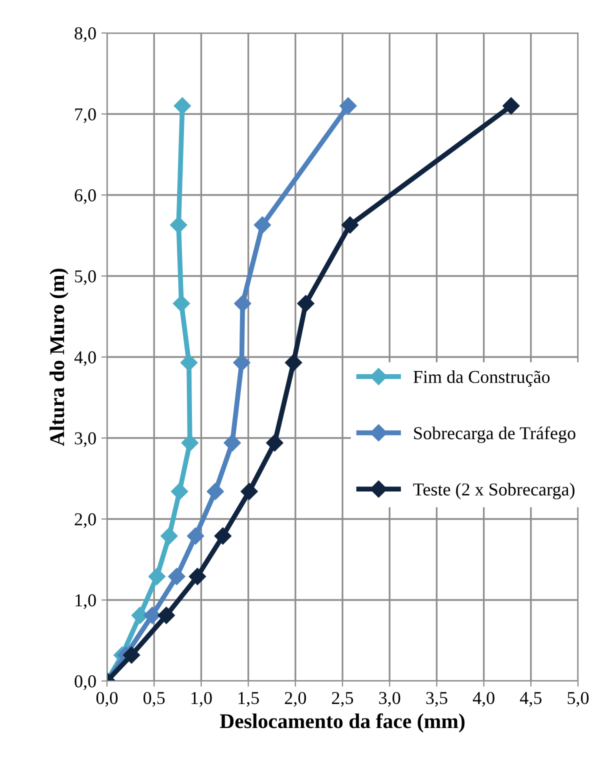 This screenshot has width=598, height=763. I want to click on x-tick-label: 4,5, so click(531, 699).